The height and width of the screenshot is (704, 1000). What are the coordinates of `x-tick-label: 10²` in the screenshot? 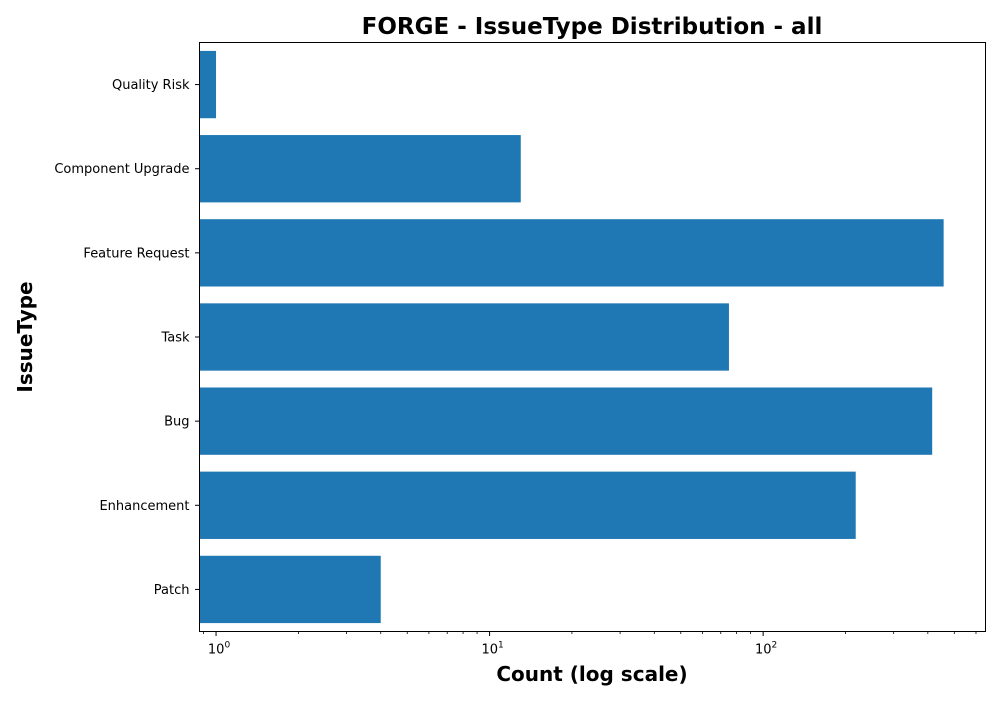 It's located at (766, 649).